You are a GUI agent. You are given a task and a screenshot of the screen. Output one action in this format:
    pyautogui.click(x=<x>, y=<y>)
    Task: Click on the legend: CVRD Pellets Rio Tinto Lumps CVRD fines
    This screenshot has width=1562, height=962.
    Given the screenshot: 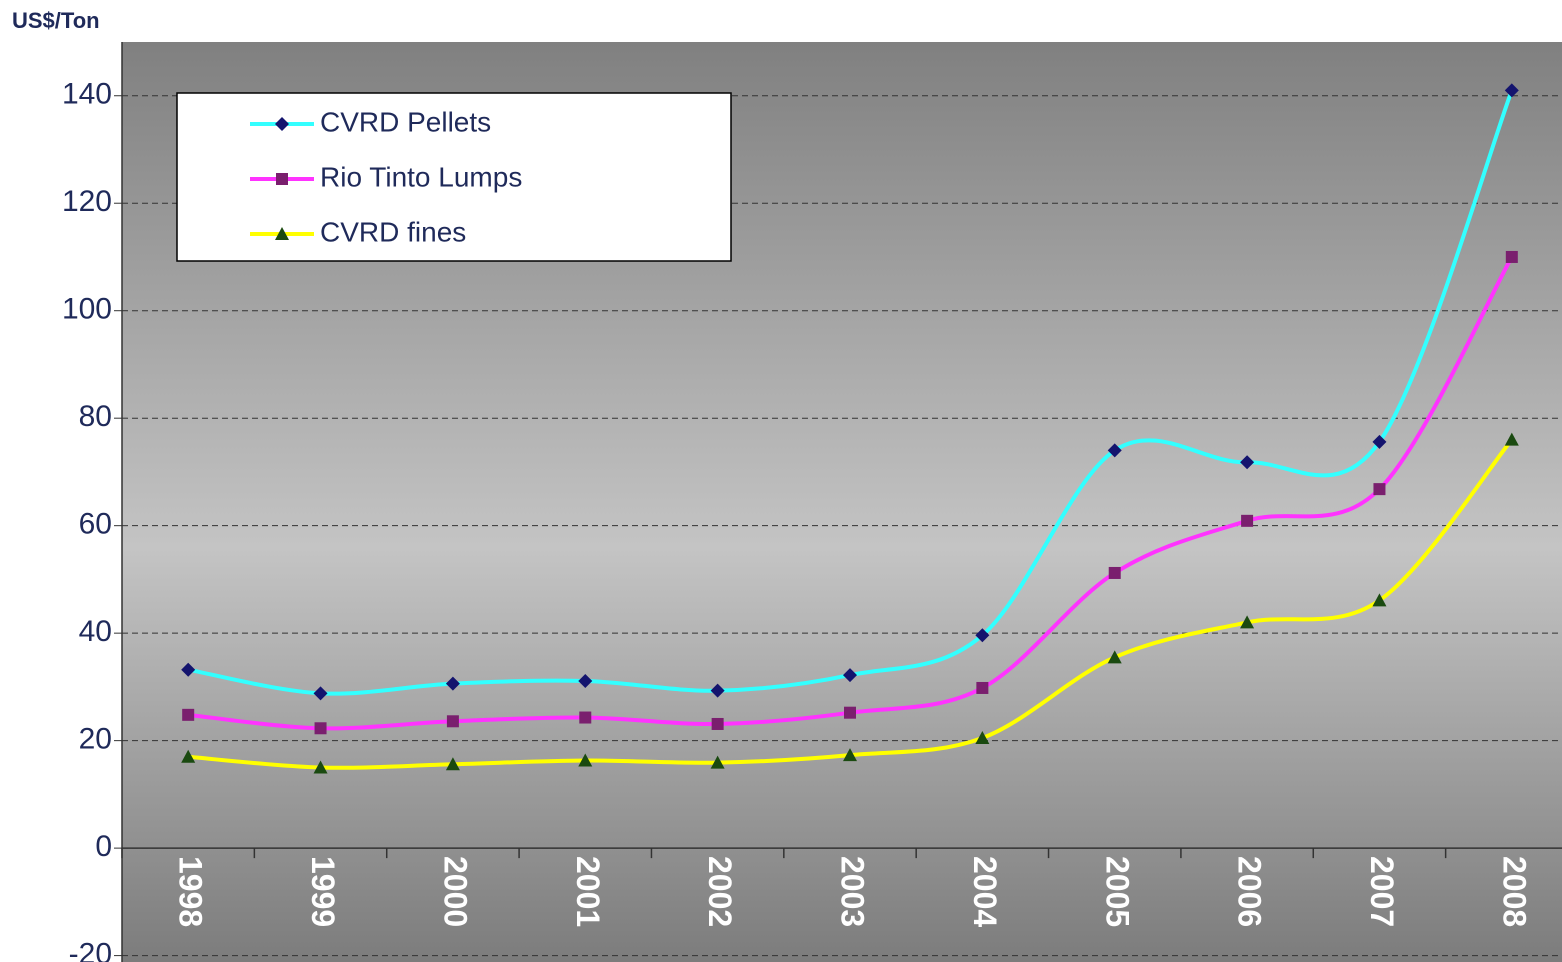 What is the action you would take?
    pyautogui.click(x=454, y=177)
    